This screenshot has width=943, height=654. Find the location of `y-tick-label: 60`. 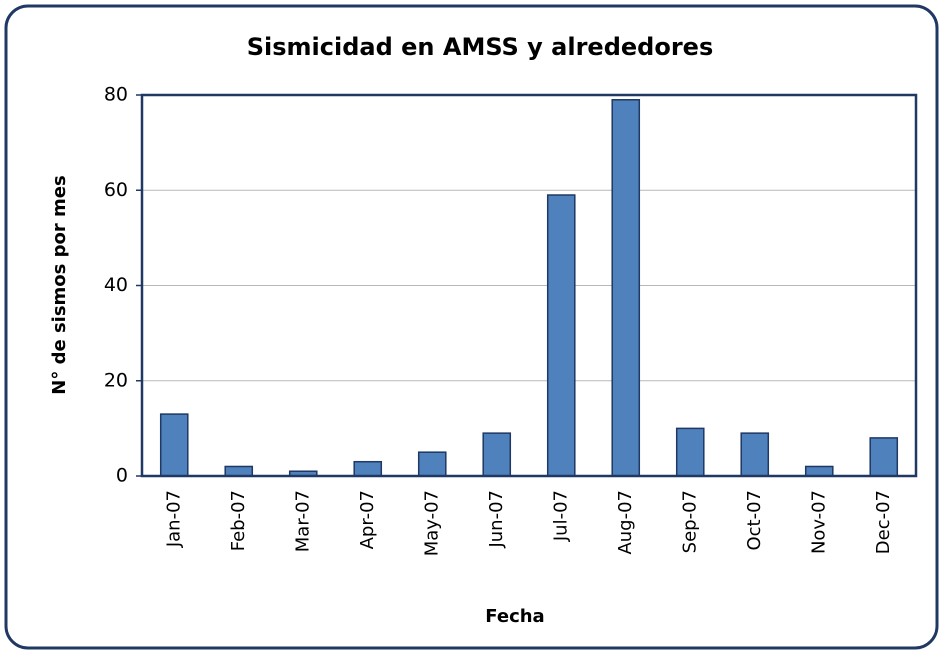

y-tick-label: 60 is located at coordinates (116, 190).